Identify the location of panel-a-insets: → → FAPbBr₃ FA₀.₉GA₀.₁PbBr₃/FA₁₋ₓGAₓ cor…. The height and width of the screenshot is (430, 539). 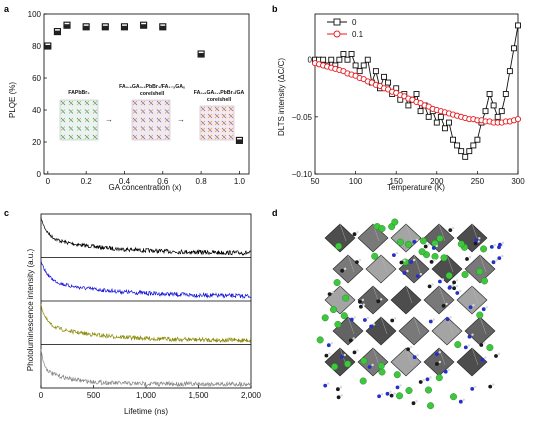
(151, 112).